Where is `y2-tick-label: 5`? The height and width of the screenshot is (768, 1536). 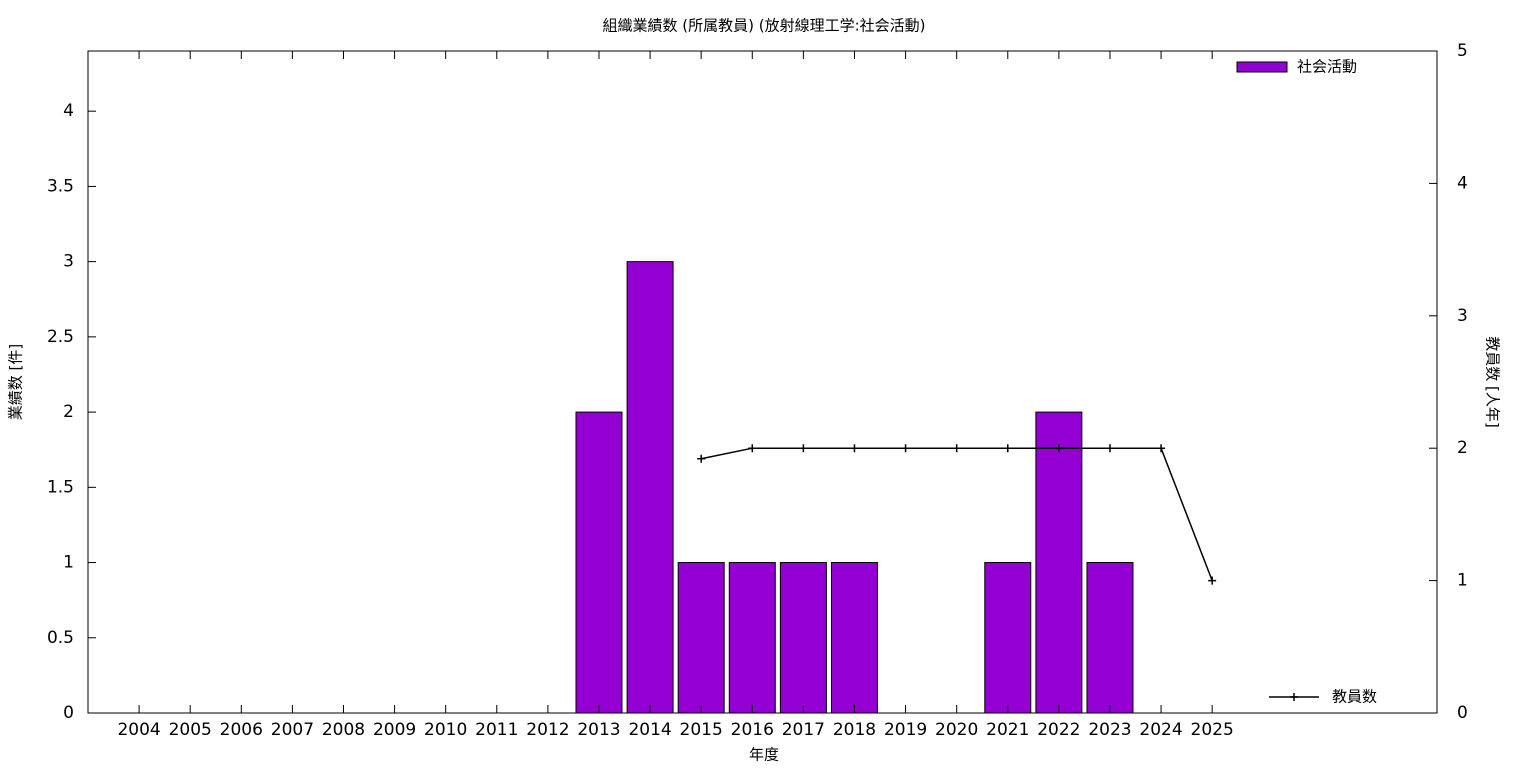
y2-tick-label: 5 is located at coordinates (1462, 51).